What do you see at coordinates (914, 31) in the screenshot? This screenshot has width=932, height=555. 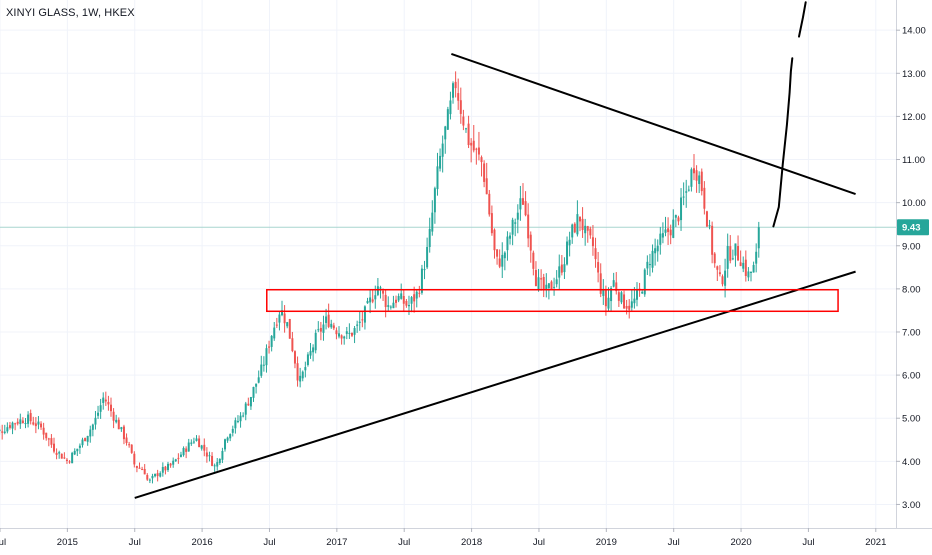 I see `y-tick-label: 14.00` at bounding box center [914, 31].